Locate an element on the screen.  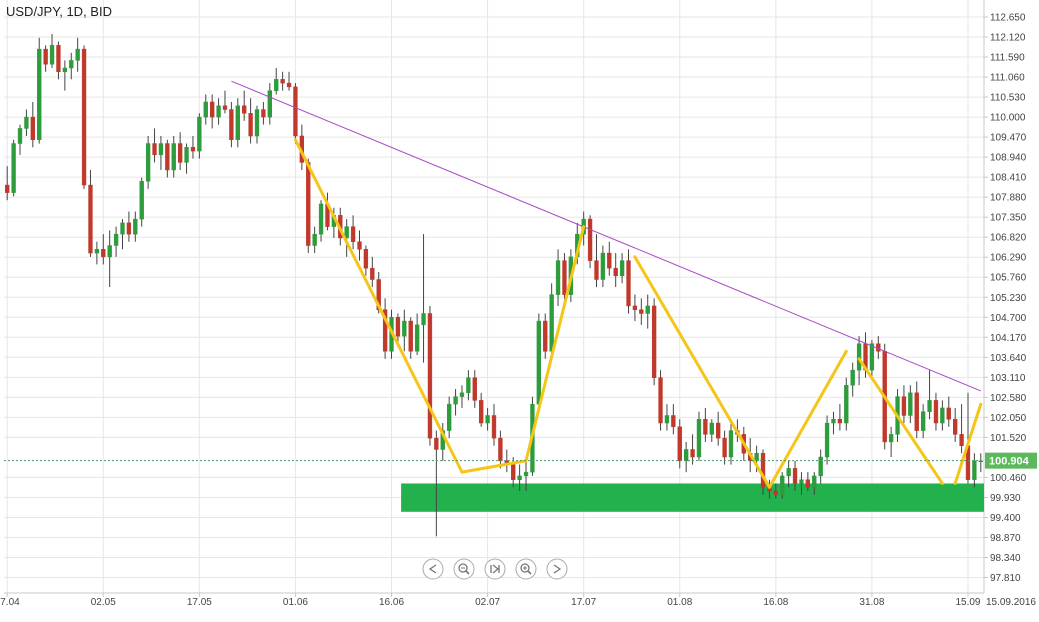
triangle-left-shape is located at coordinates (432, 569).